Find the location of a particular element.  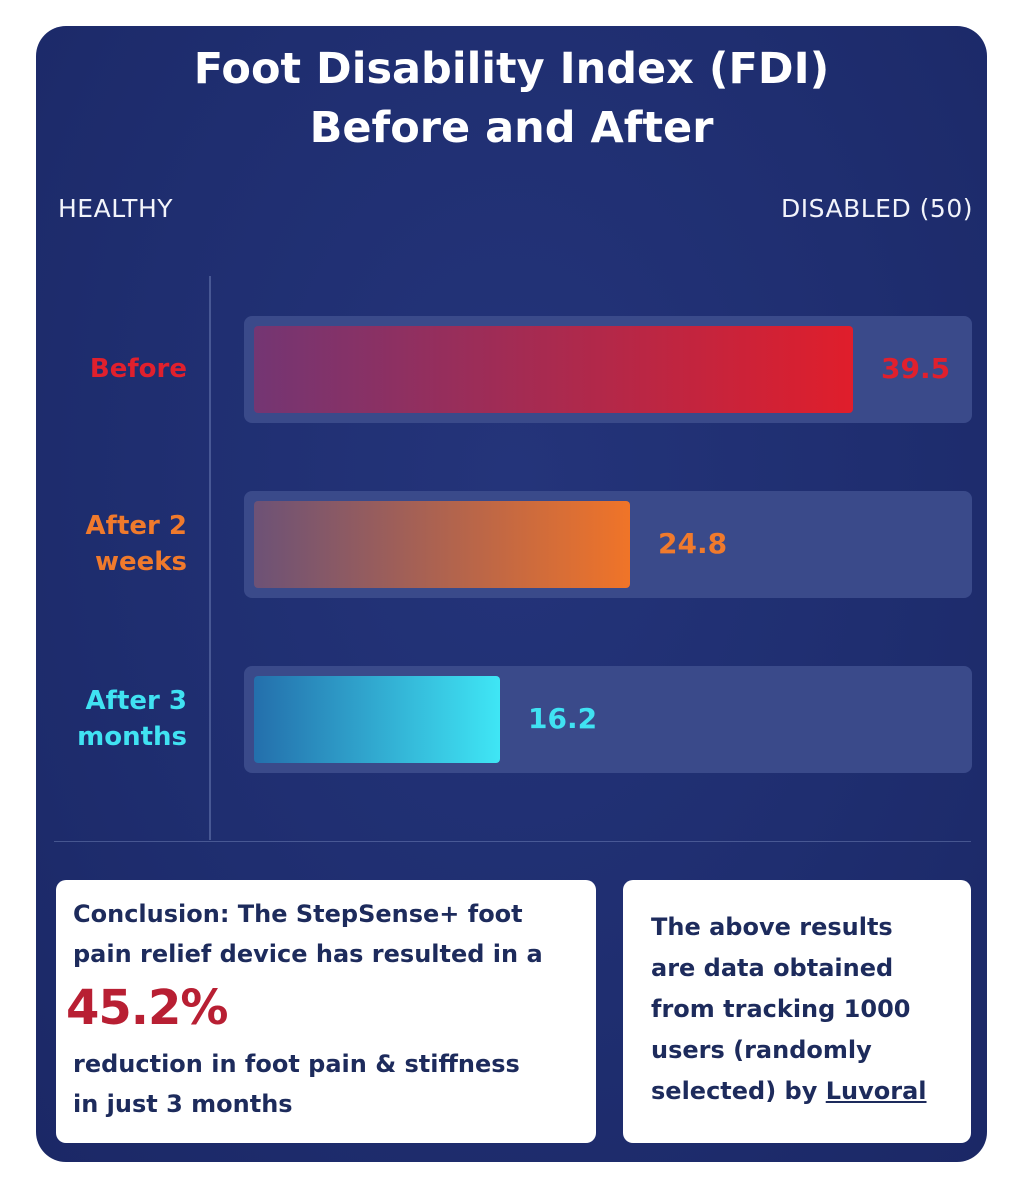

chart-title-line-2: Before and After is located at coordinates (511, 128).